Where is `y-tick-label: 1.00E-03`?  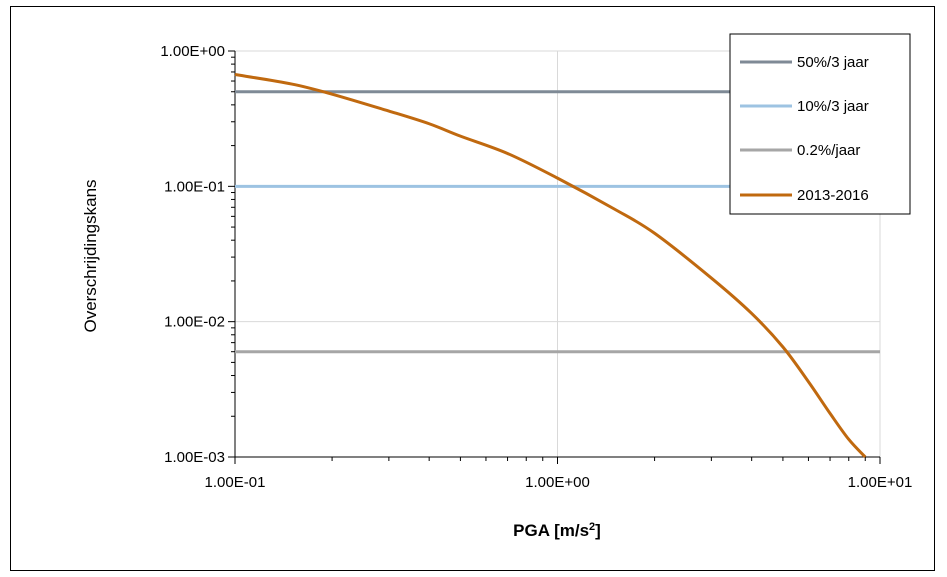 y-tick-label: 1.00E-03 is located at coordinates (194, 457).